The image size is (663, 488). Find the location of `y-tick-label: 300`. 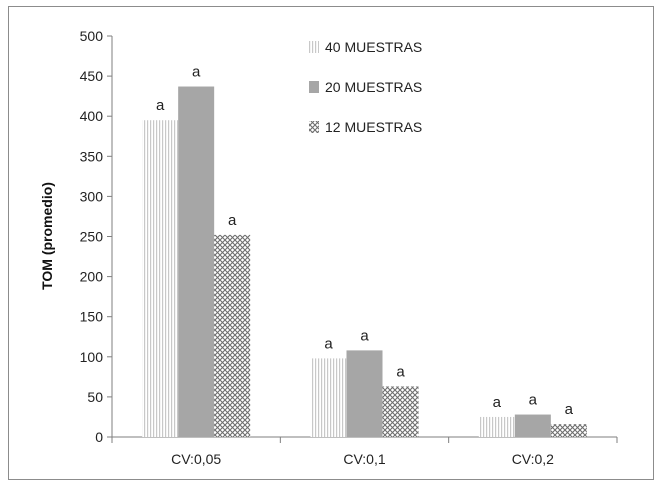

y-tick-label: 300 is located at coordinates (92, 196).